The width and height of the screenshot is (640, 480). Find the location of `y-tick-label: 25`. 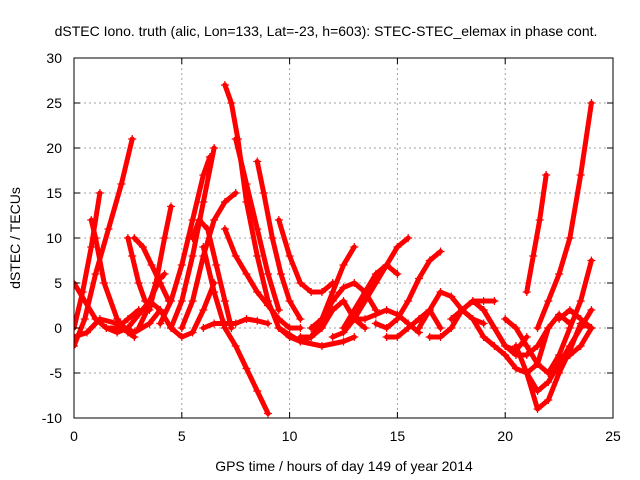

y-tick-label: 25 is located at coordinates (54, 103).